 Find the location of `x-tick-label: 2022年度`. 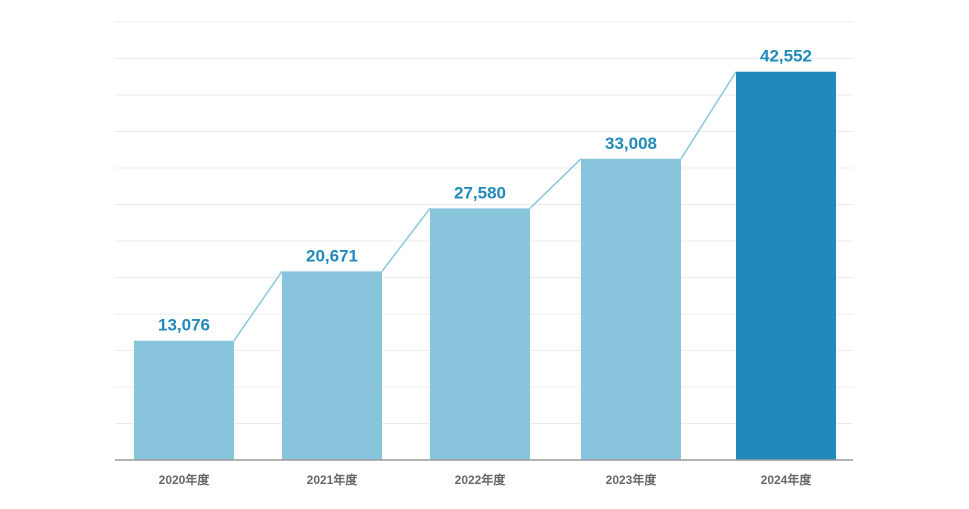

x-tick-label: 2022年度 is located at coordinates (481, 479).